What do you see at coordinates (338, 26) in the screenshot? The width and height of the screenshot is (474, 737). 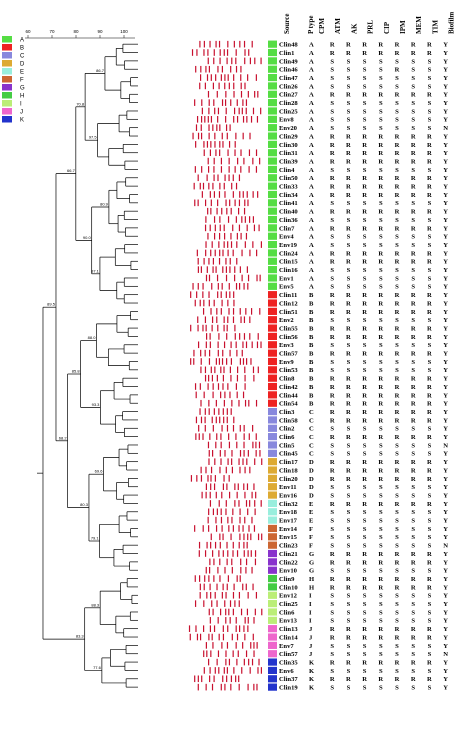 I see `column-header: ATM` at bounding box center [338, 26].